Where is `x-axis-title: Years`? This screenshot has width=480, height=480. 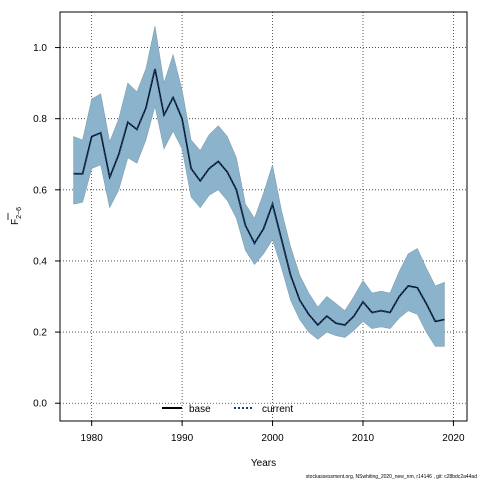 x-axis-title: Years is located at coordinates (263, 463).